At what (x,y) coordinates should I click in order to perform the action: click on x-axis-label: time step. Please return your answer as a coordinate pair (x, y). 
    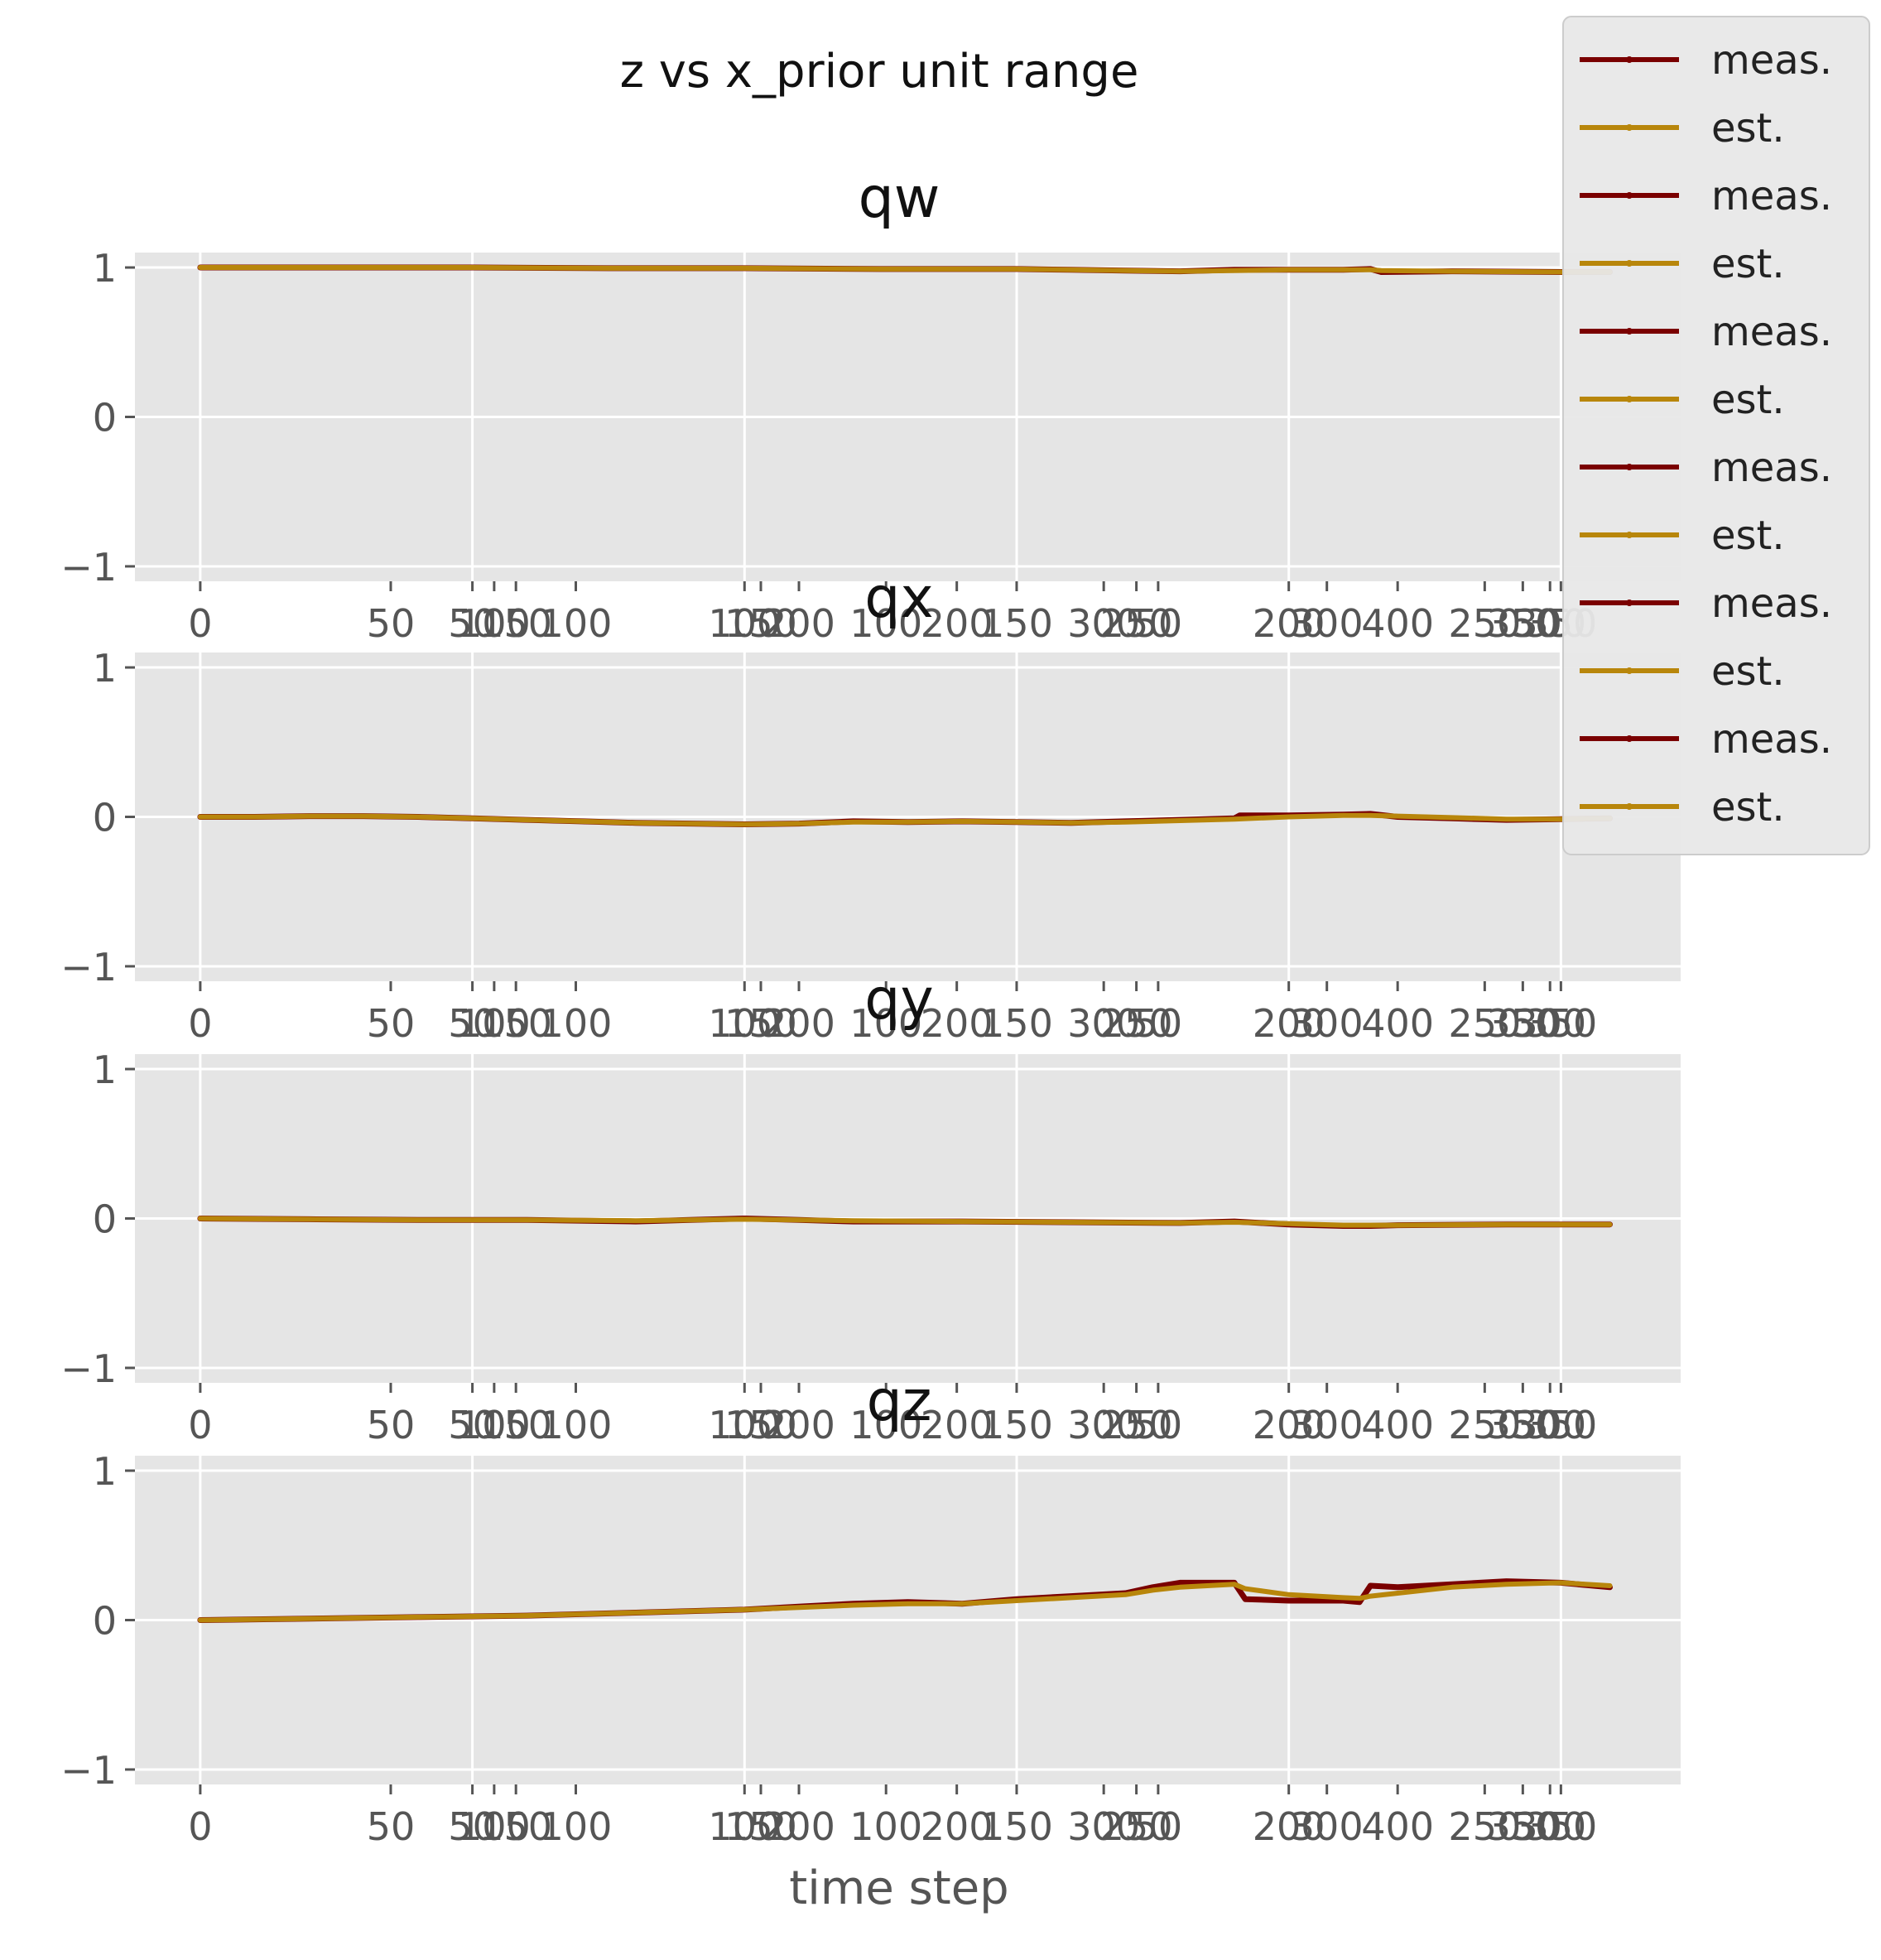
    Looking at the image, I should click on (898, 1888).